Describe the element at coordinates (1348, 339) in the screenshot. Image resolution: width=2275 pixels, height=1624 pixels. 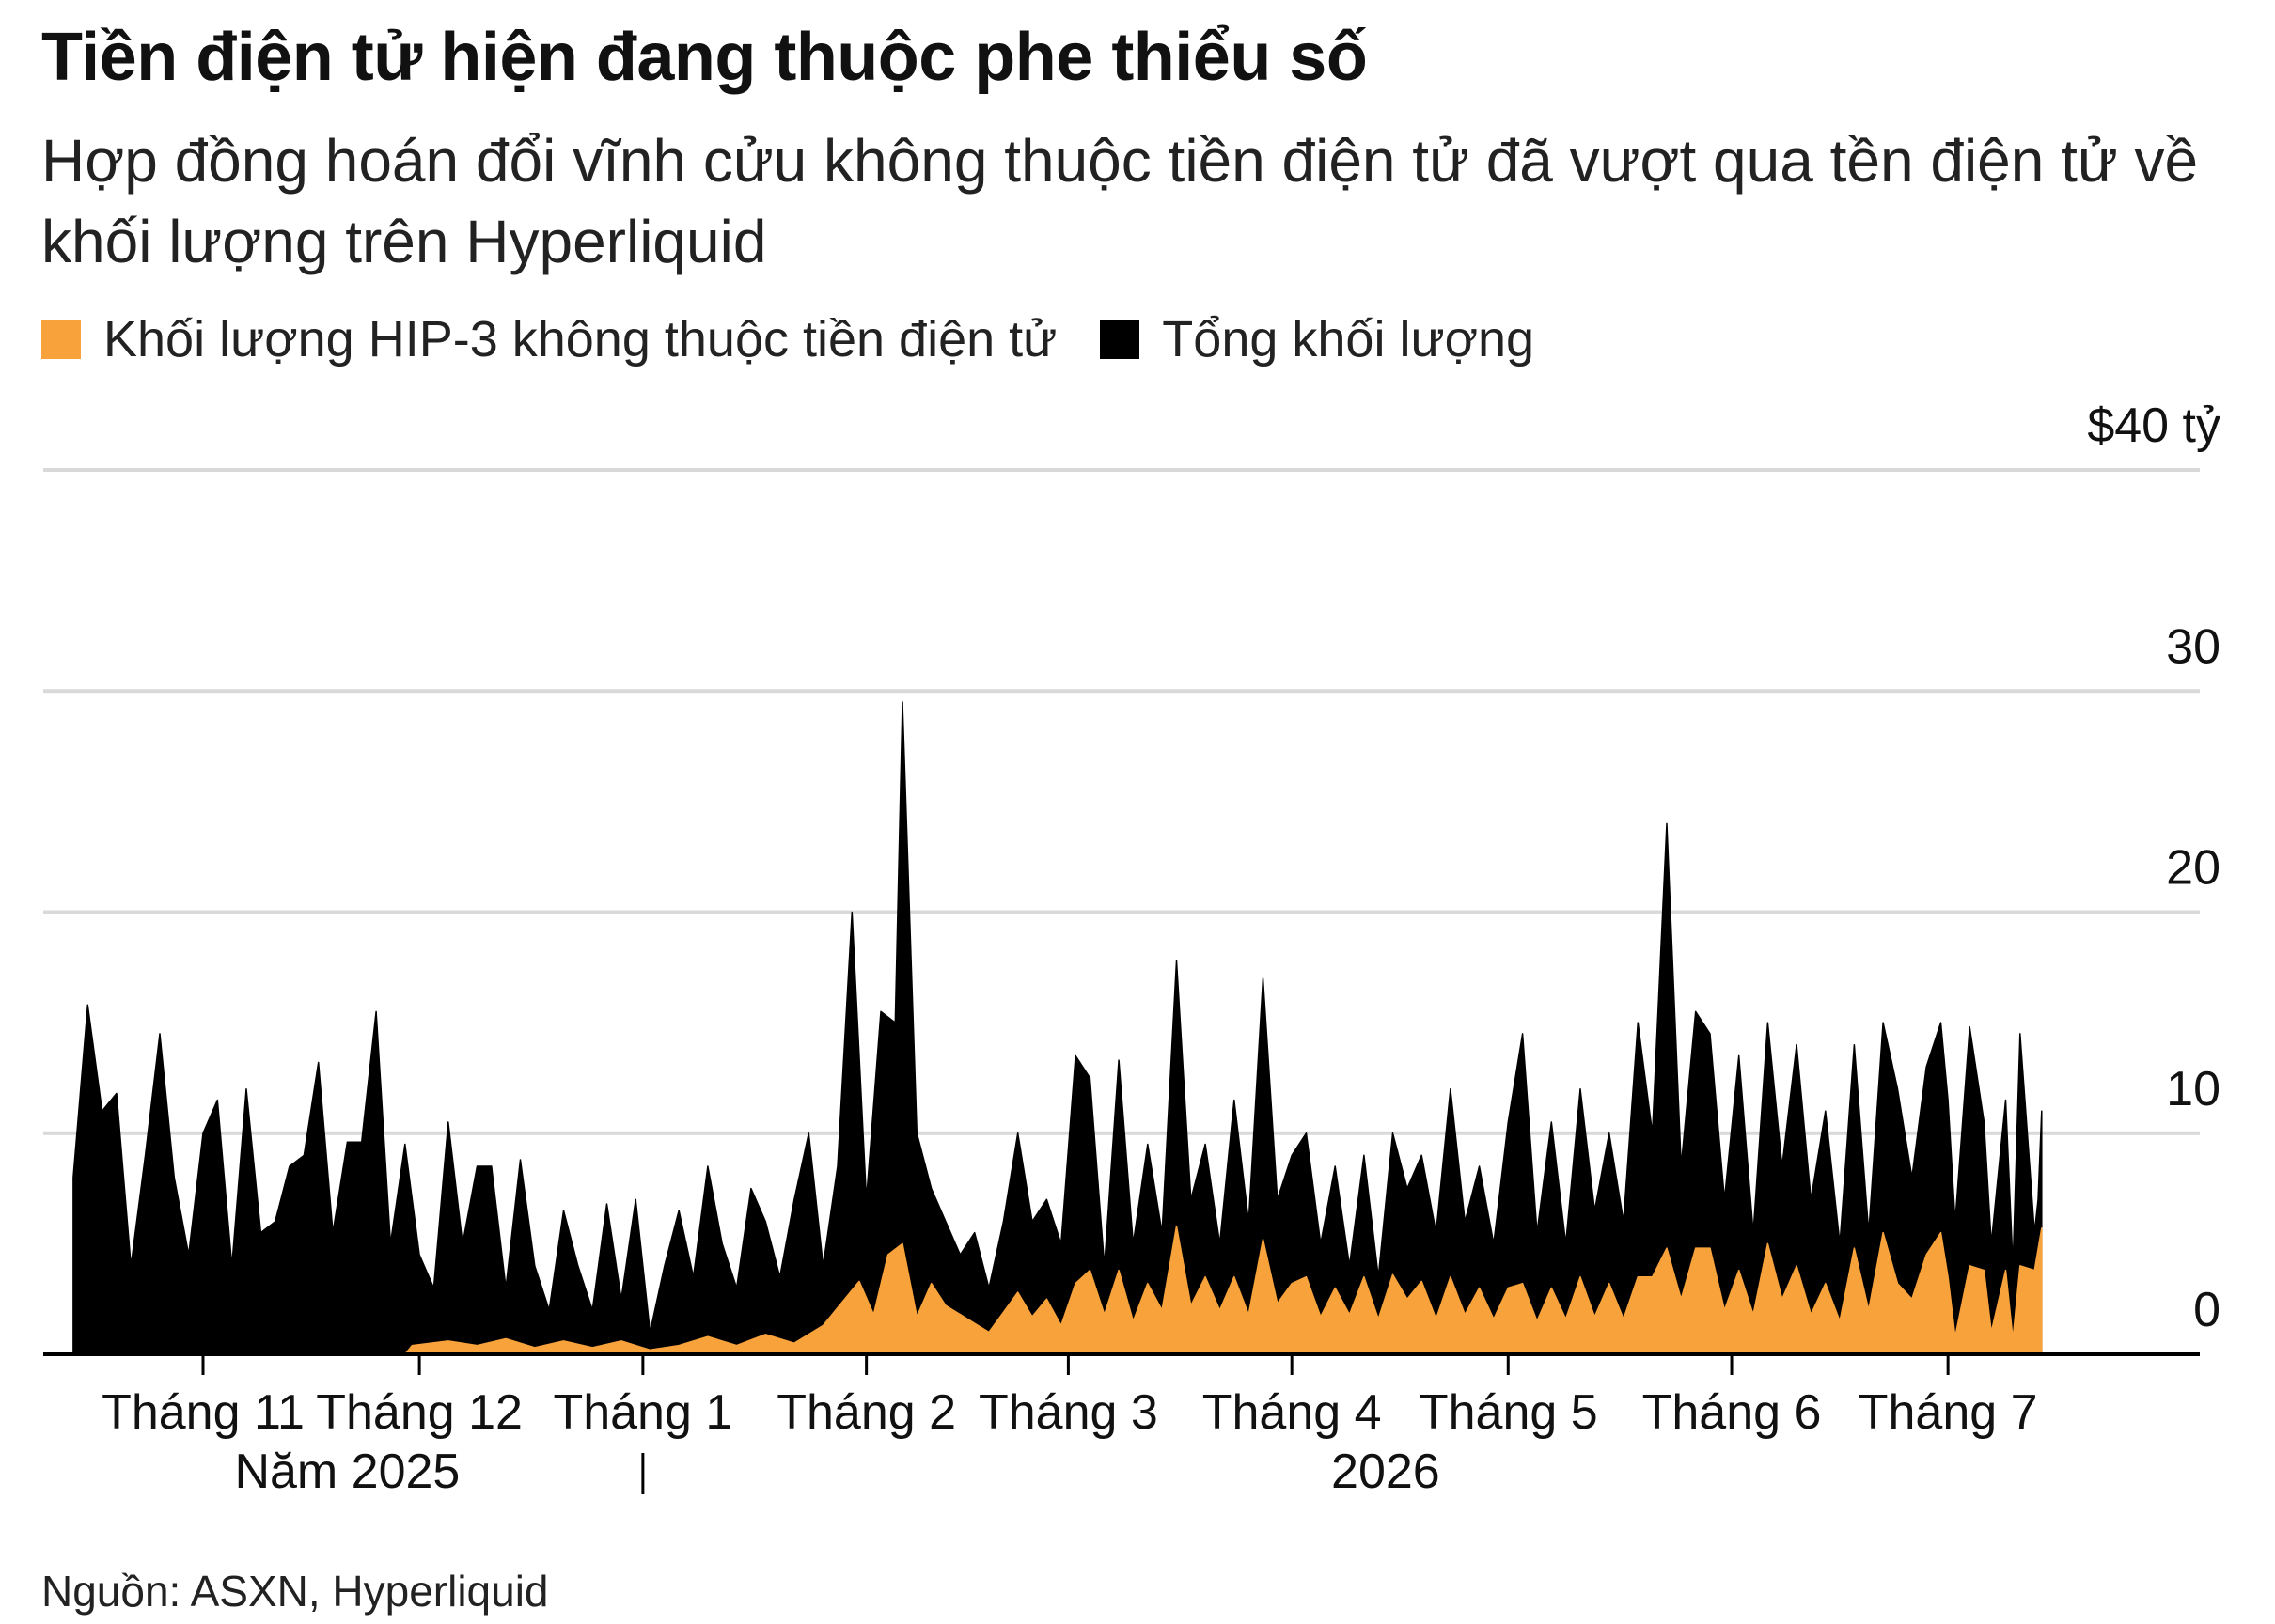
I see `legend-label-total: Tổng khối lượng` at that location.